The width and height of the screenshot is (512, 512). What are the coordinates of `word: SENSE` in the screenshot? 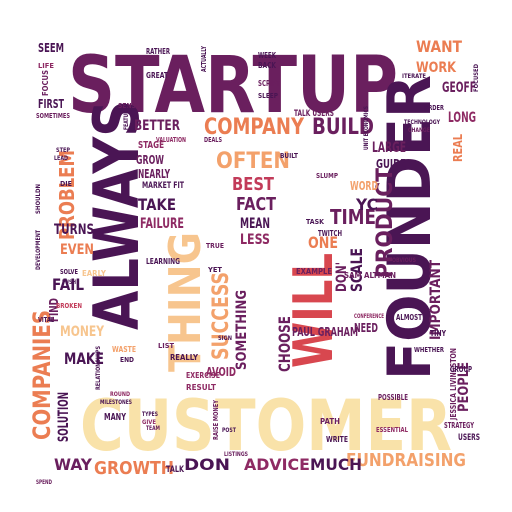 It's located at (129, 106).